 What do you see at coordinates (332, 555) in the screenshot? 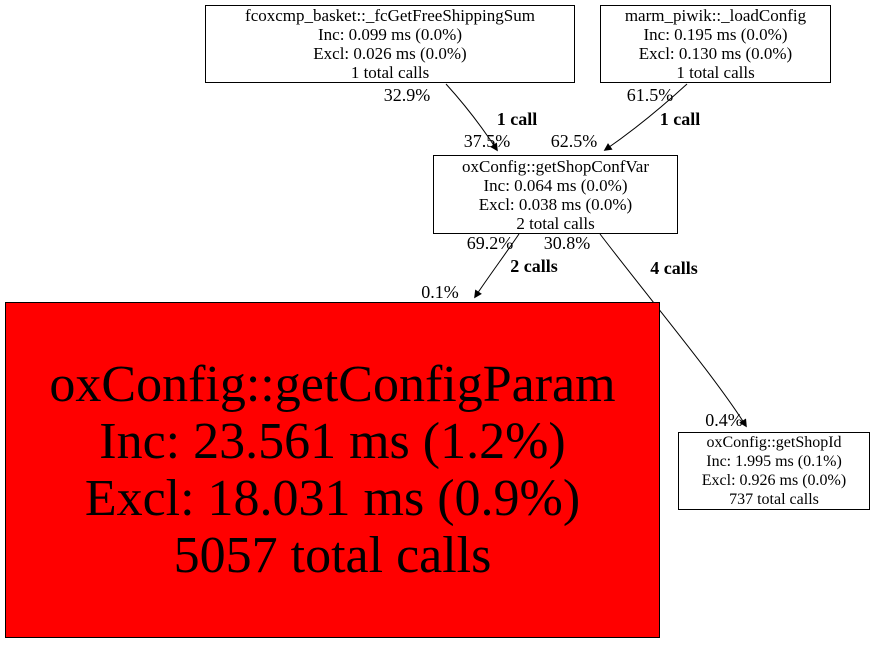
I see `node-total-calls: 5057 total calls` at bounding box center [332, 555].